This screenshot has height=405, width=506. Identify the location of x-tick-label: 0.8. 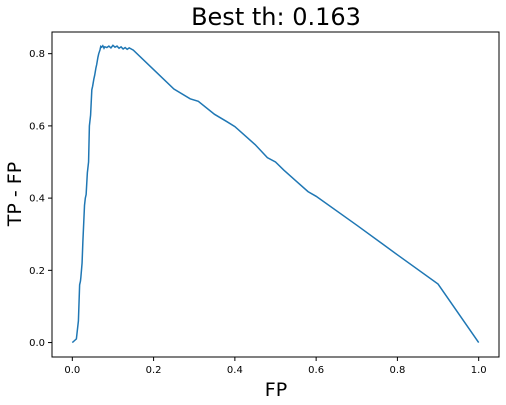
(397, 370).